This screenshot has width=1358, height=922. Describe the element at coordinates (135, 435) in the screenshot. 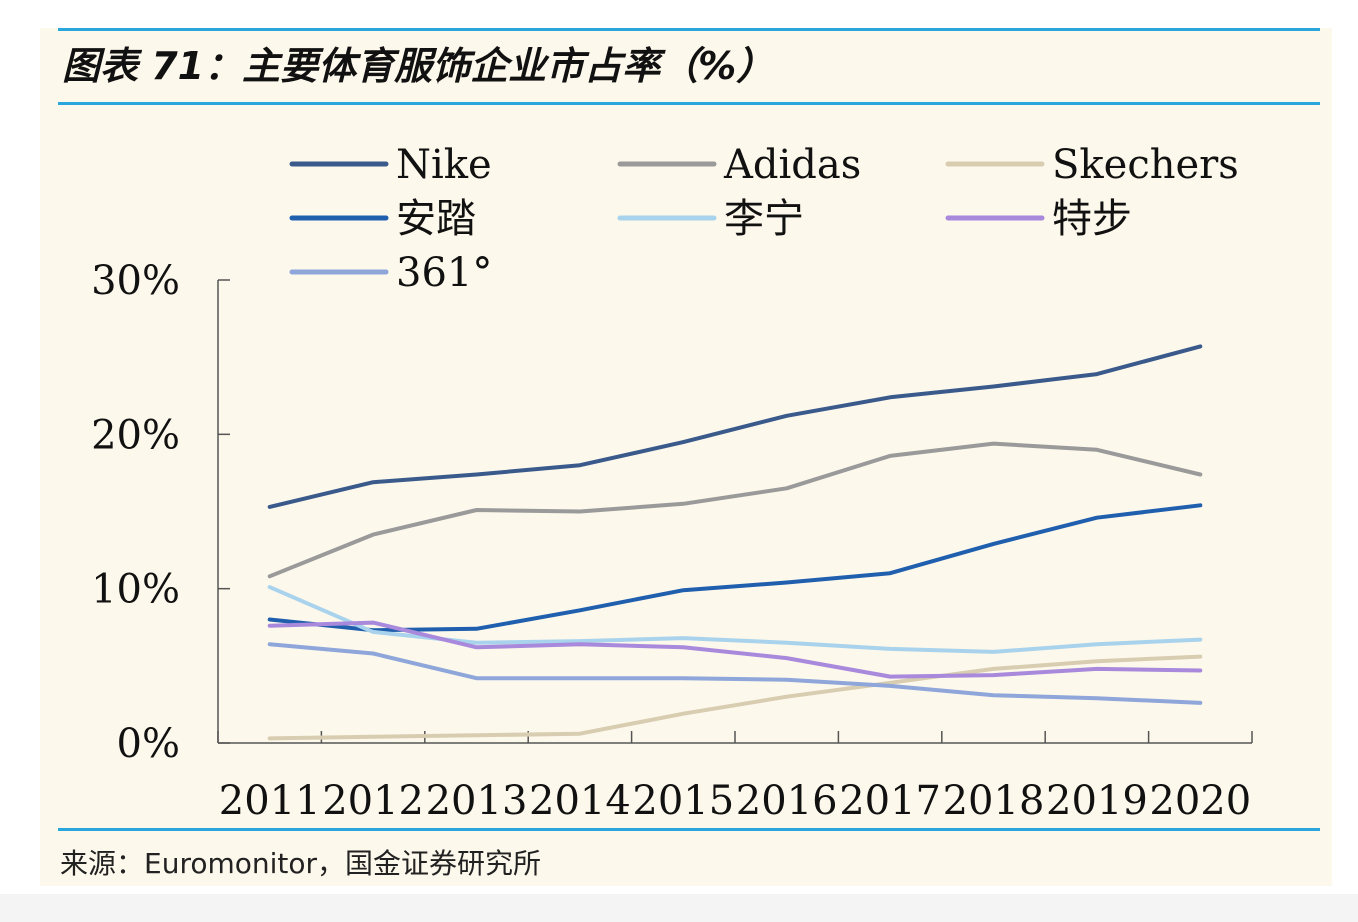

I see `y-tick-label: 20%` at that location.